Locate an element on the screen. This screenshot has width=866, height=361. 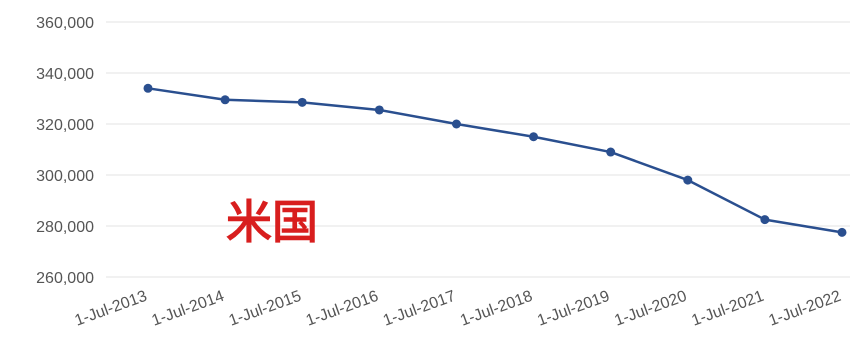
x-tick-label: 1-Jul-2022 is located at coordinates (805, 309).